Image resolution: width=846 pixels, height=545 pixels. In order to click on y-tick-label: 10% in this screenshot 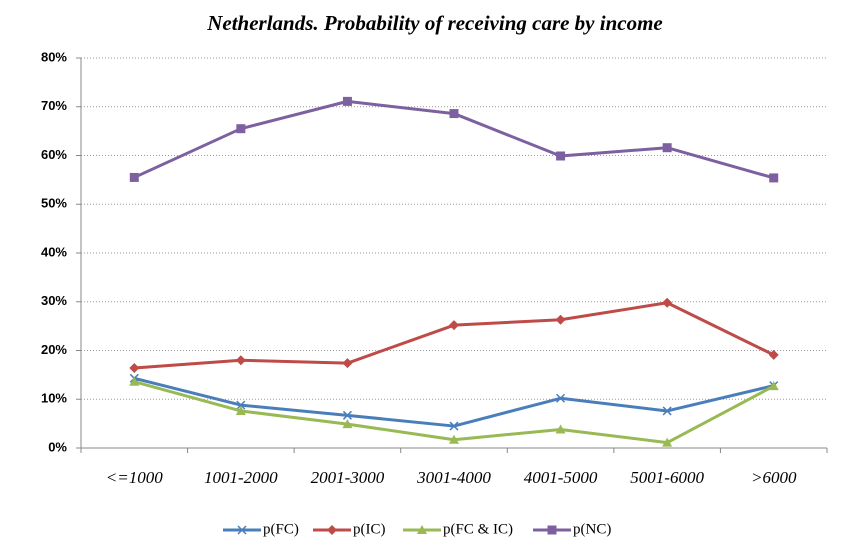, I will do `click(54, 398)`.